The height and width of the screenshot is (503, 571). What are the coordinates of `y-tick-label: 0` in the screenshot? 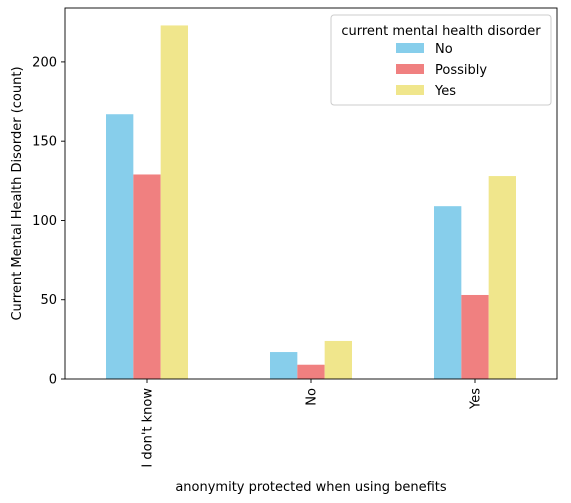 It's located at (53, 380).